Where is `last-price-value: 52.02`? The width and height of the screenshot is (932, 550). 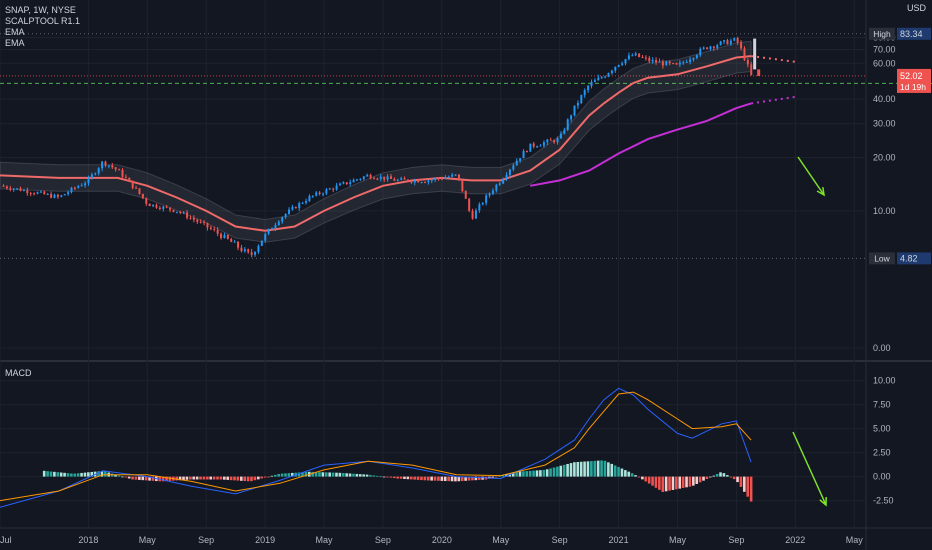
last-price-value: 52.02 is located at coordinates (911, 76).